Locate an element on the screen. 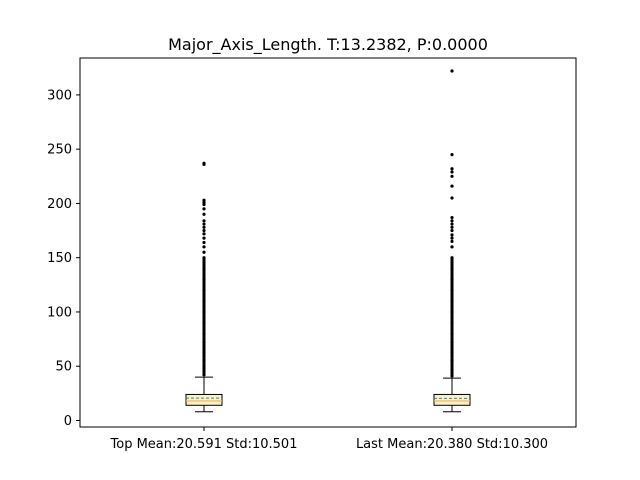 Image resolution: width=640 pixels, height=480 pixels. y-tick-label: 250 is located at coordinates (59, 150).